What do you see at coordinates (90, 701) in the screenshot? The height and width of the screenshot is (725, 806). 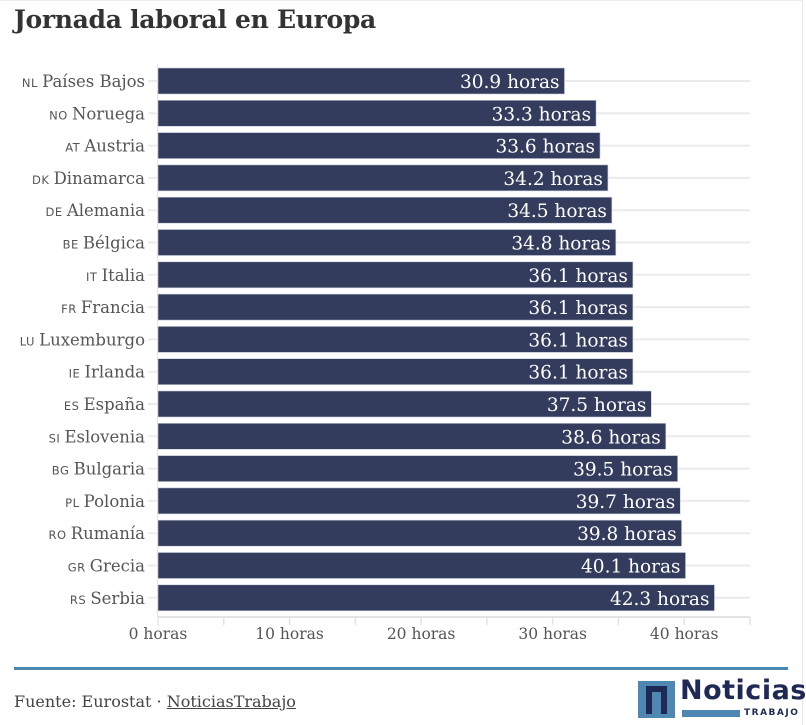 I see `source-text: Fuente: Eurostat ·` at bounding box center [90, 701].